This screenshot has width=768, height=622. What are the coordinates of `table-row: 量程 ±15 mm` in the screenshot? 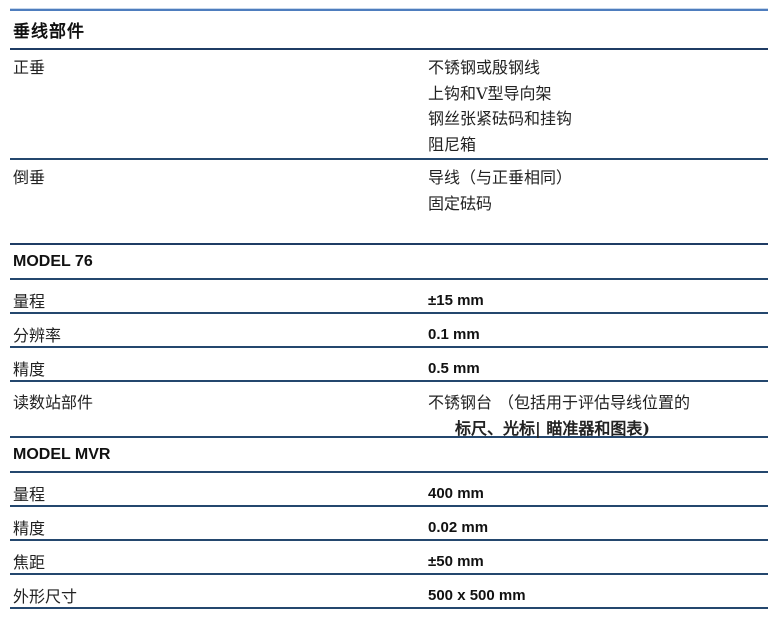 It's located at (389, 296).